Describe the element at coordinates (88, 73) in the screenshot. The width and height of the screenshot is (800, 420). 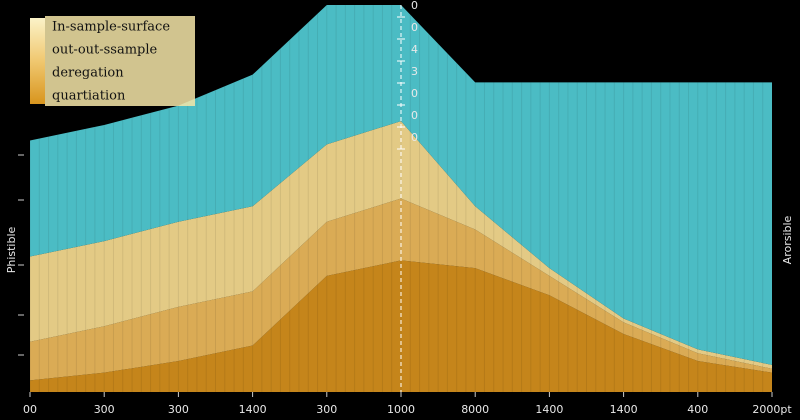
I see `legend-label: deregation` at that location.